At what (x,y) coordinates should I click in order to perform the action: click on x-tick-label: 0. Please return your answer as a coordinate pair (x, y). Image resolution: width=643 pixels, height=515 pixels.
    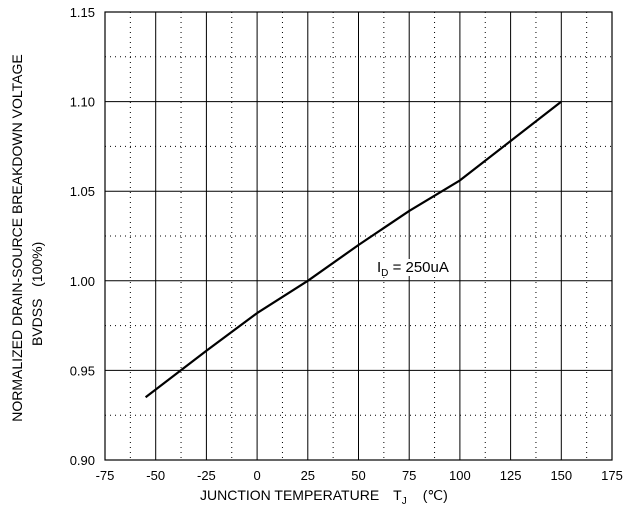
    Looking at the image, I should click on (256, 475).